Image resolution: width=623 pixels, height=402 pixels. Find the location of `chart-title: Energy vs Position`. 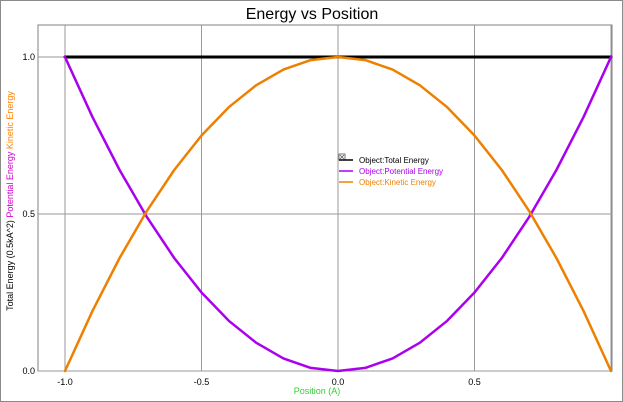

chart-title: Energy vs Position is located at coordinates (312, 14).